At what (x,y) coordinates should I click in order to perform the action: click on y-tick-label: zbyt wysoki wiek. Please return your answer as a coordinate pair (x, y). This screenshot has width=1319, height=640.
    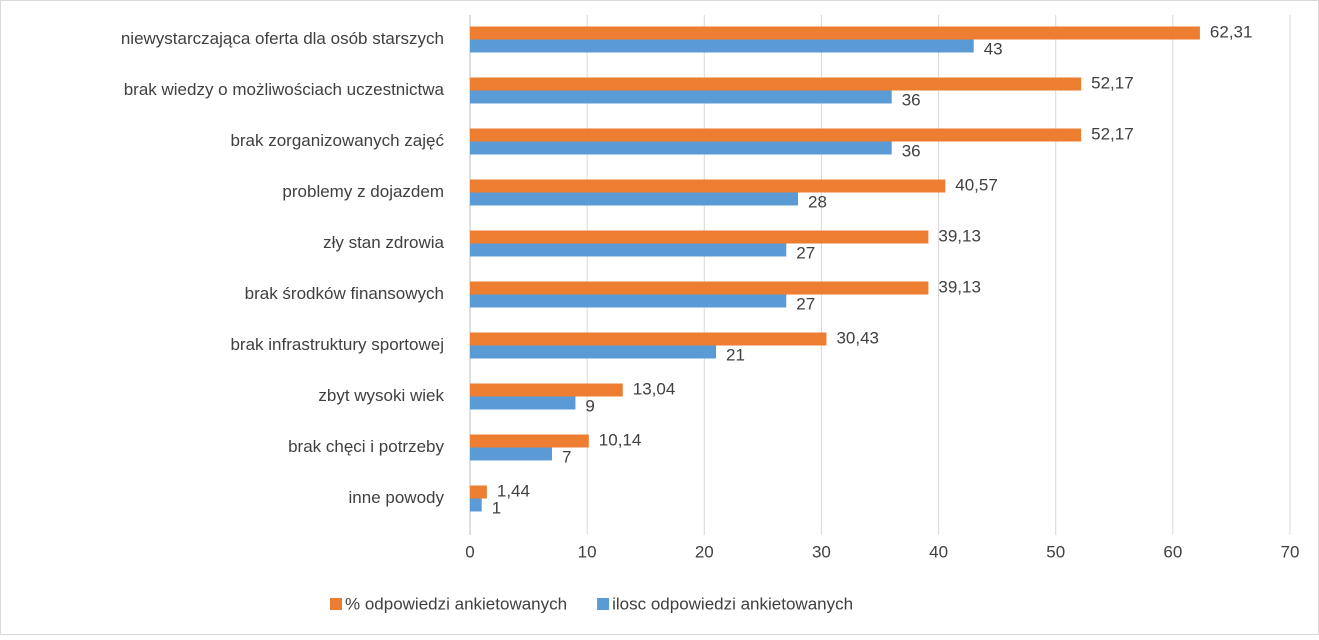
    Looking at the image, I should click on (381, 395).